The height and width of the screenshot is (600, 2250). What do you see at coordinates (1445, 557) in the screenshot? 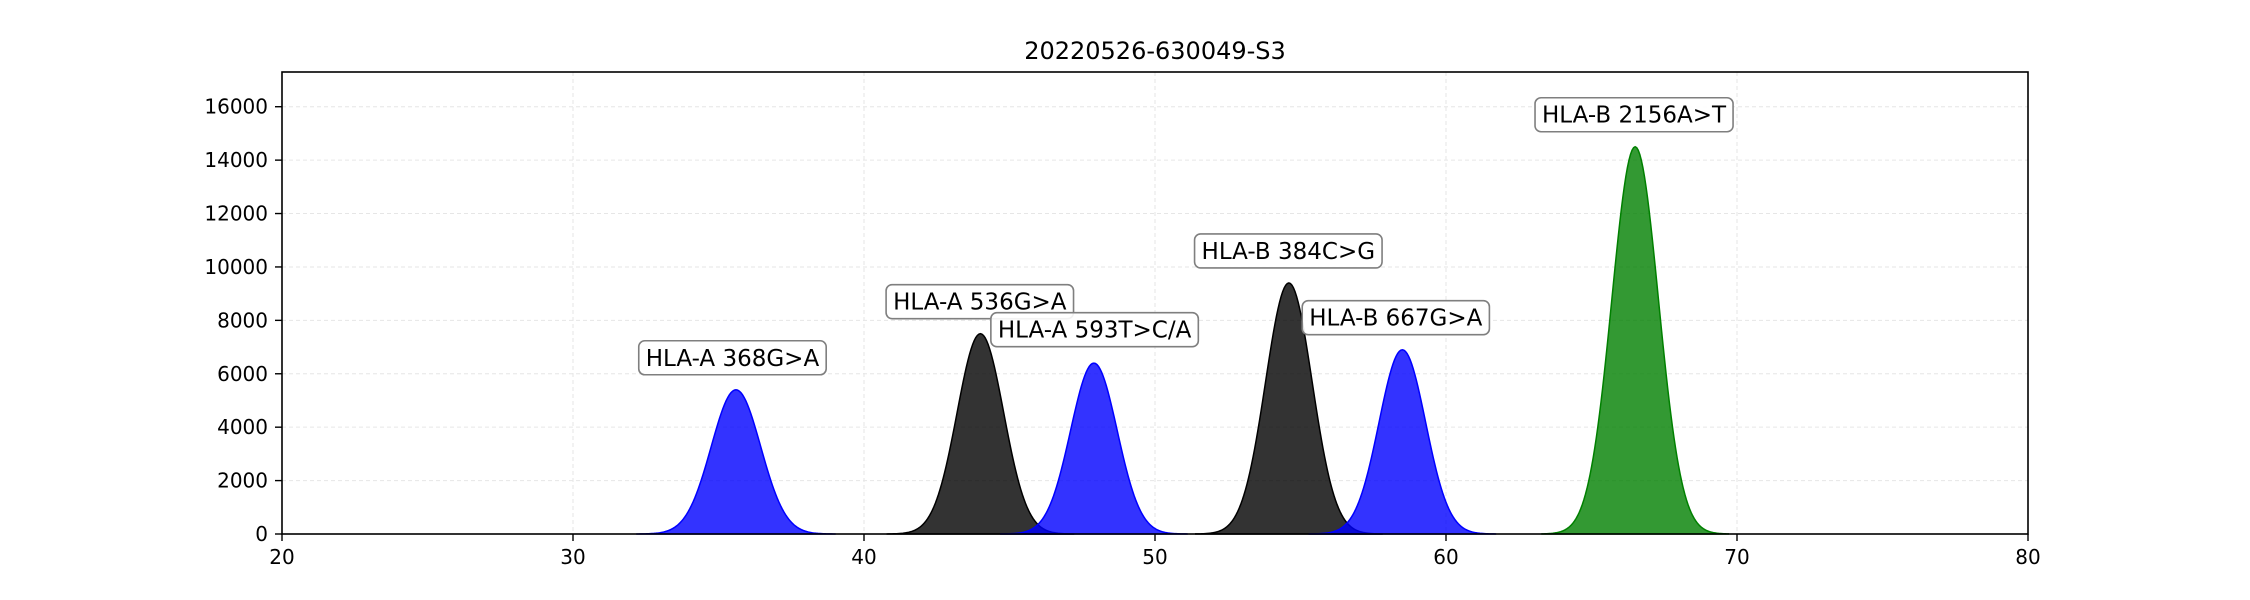
I see `x-tick-label: 60` at bounding box center [1445, 557].